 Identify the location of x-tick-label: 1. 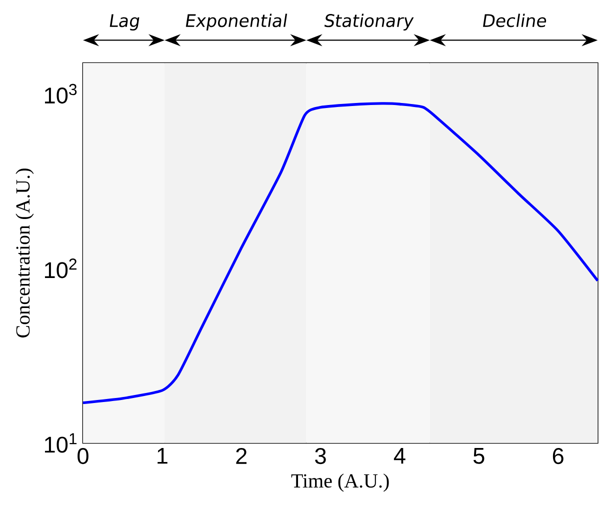
(163, 456).